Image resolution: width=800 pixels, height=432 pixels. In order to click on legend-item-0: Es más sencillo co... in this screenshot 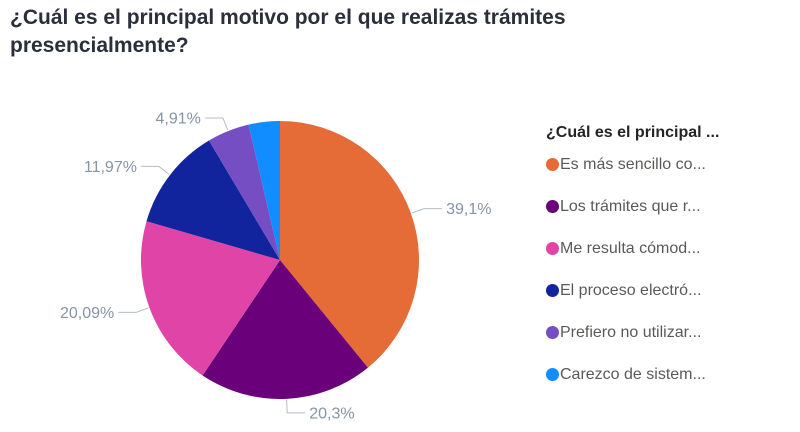, I will do `click(671, 164)`.